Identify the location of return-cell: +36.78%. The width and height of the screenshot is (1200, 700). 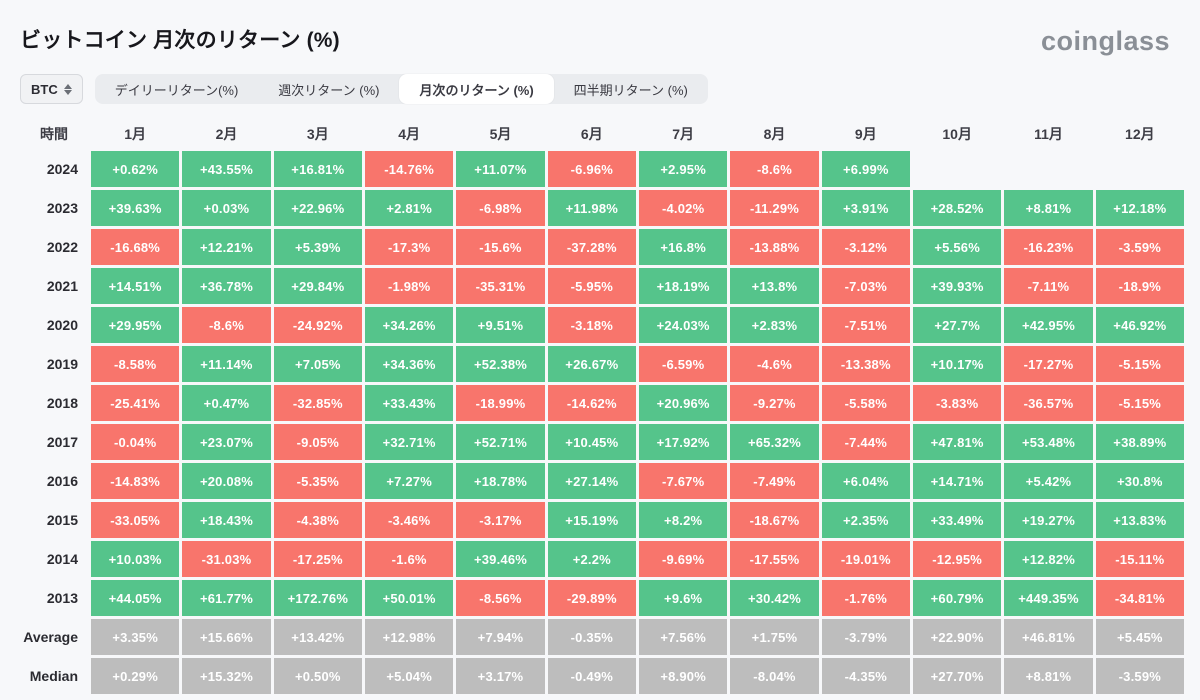
(226, 286).